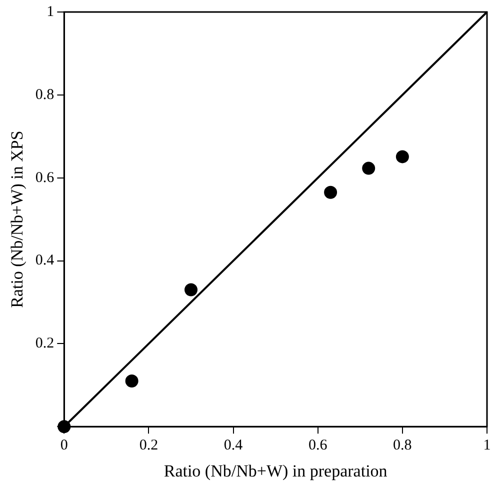 The height and width of the screenshot is (488, 501). Describe the element at coordinates (44, 94) in the screenshot. I see `y-tick-label: 0.8` at that location.